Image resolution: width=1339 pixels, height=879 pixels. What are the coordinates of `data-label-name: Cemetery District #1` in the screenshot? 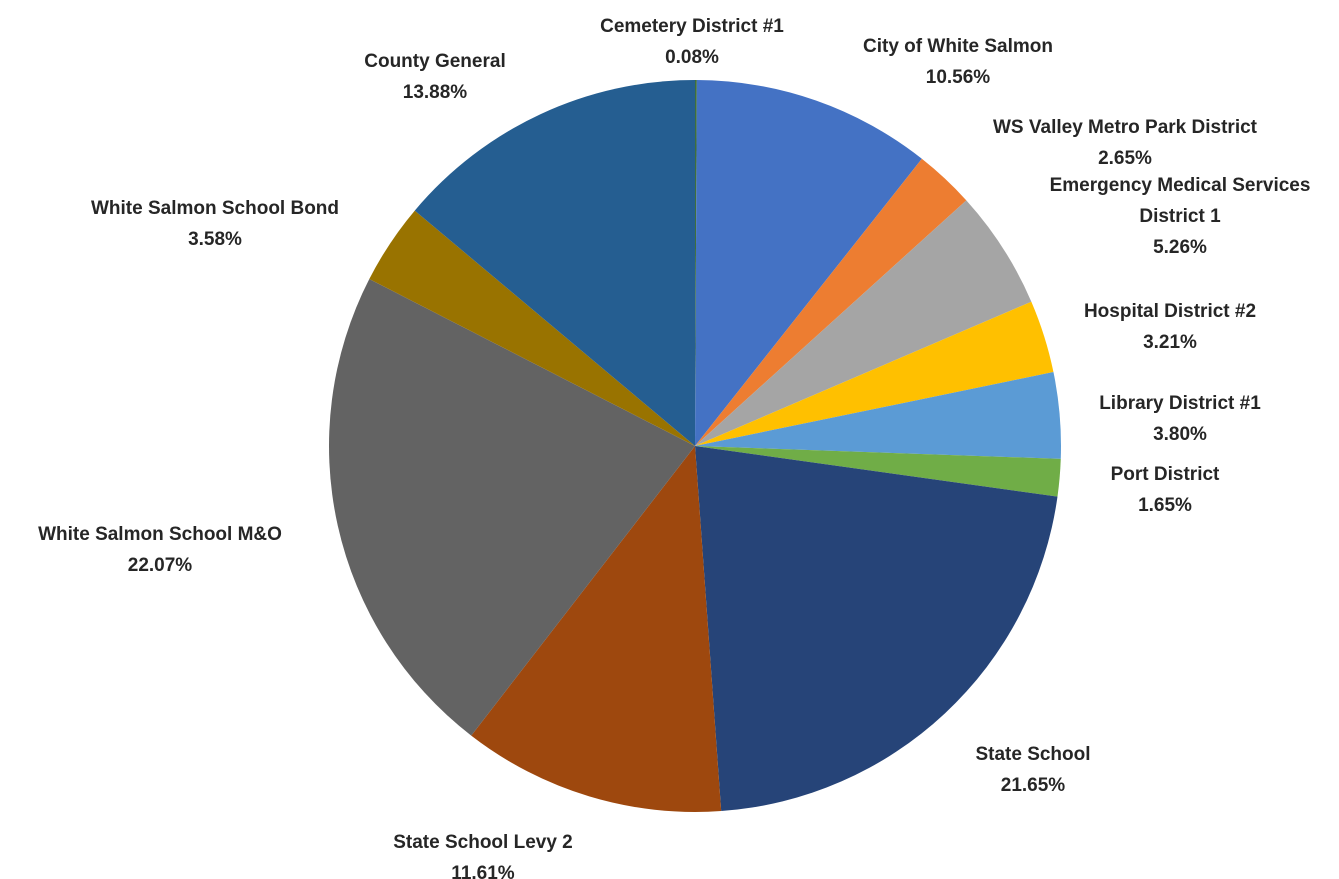 It's located at (692, 26).